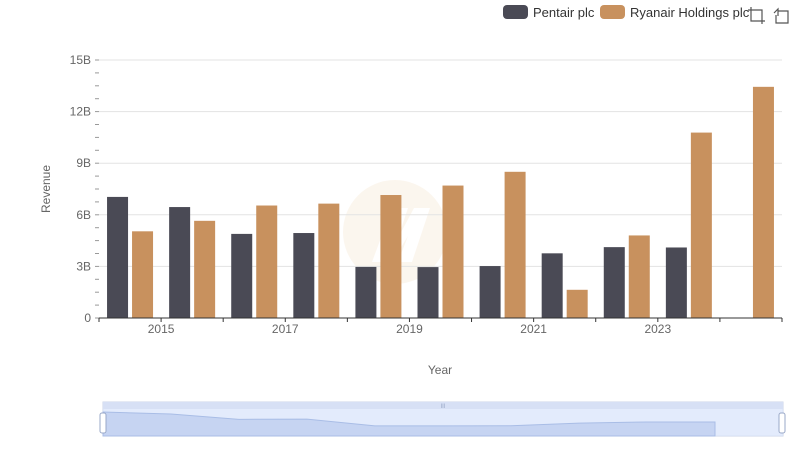 The height and width of the screenshot is (461, 800). I want to click on slider-handle-right, so click(782, 423).